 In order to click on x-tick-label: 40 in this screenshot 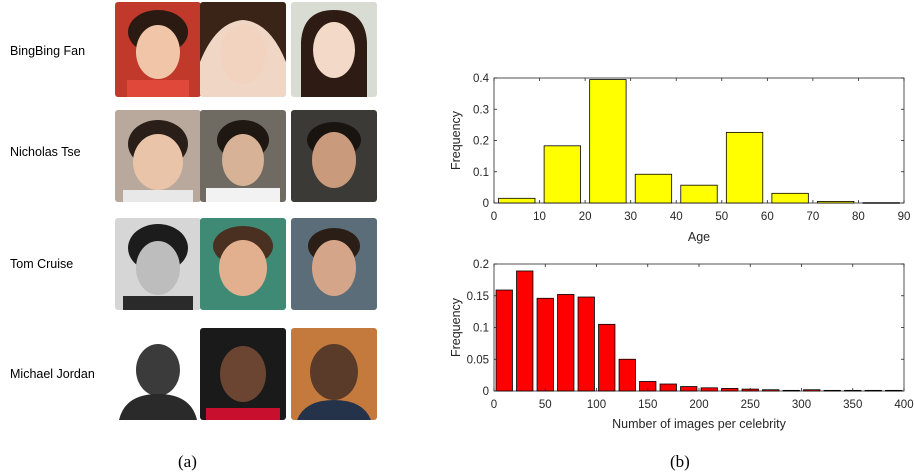, I will do `click(676, 217)`.